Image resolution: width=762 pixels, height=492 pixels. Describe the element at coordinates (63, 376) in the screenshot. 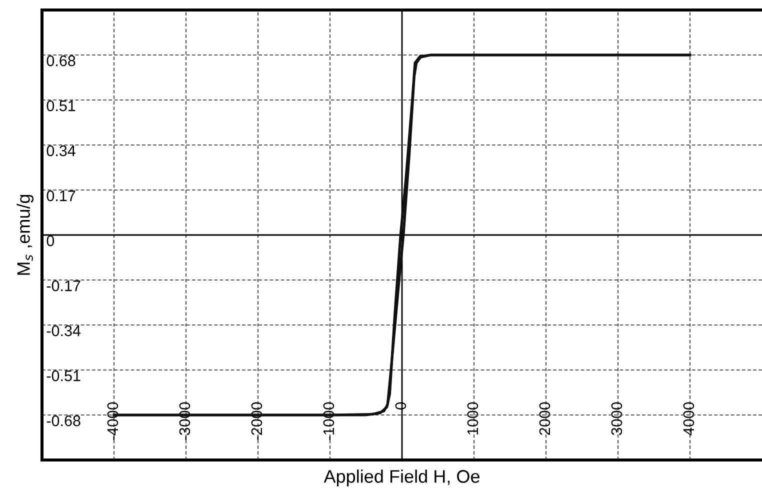

I see `y-tick-label: -0.51` at that location.